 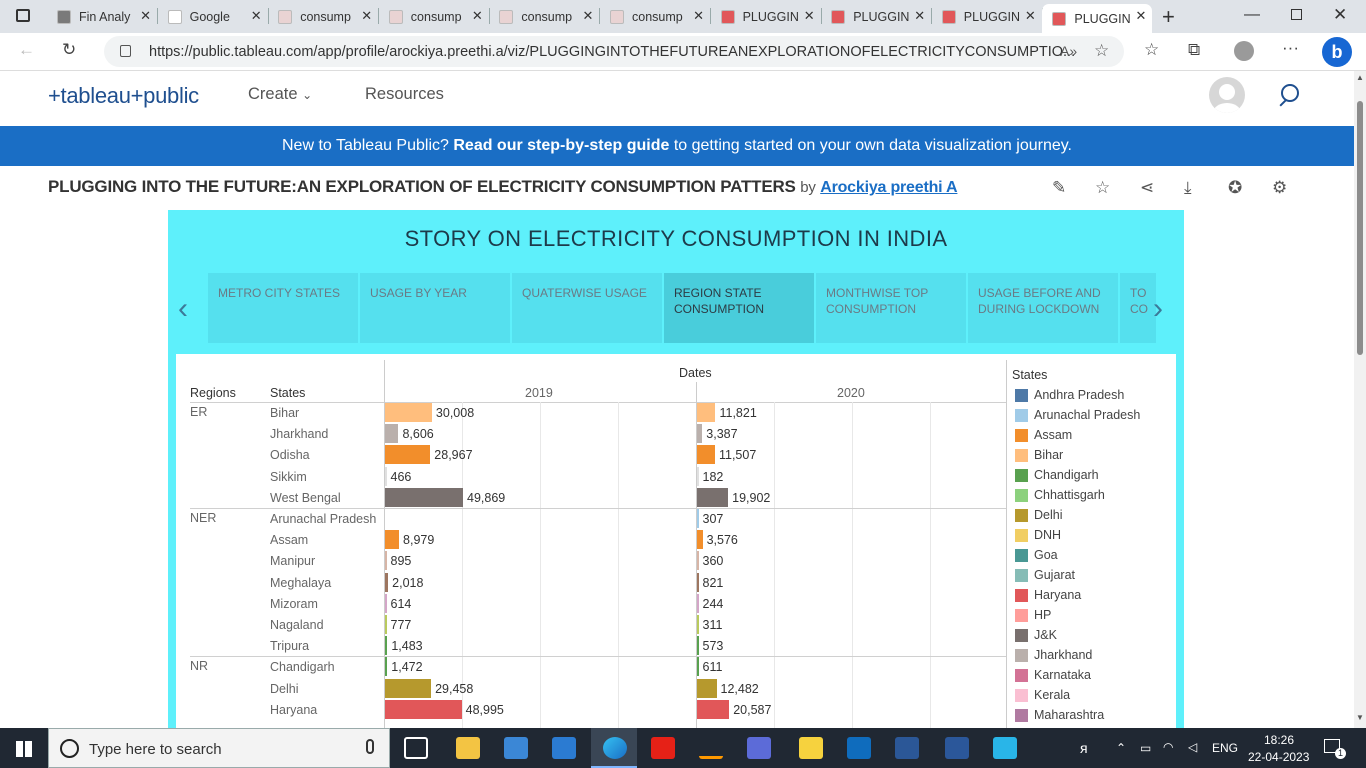 What do you see at coordinates (811, 748) in the screenshot?
I see `flipkart-icon` at bounding box center [811, 748].